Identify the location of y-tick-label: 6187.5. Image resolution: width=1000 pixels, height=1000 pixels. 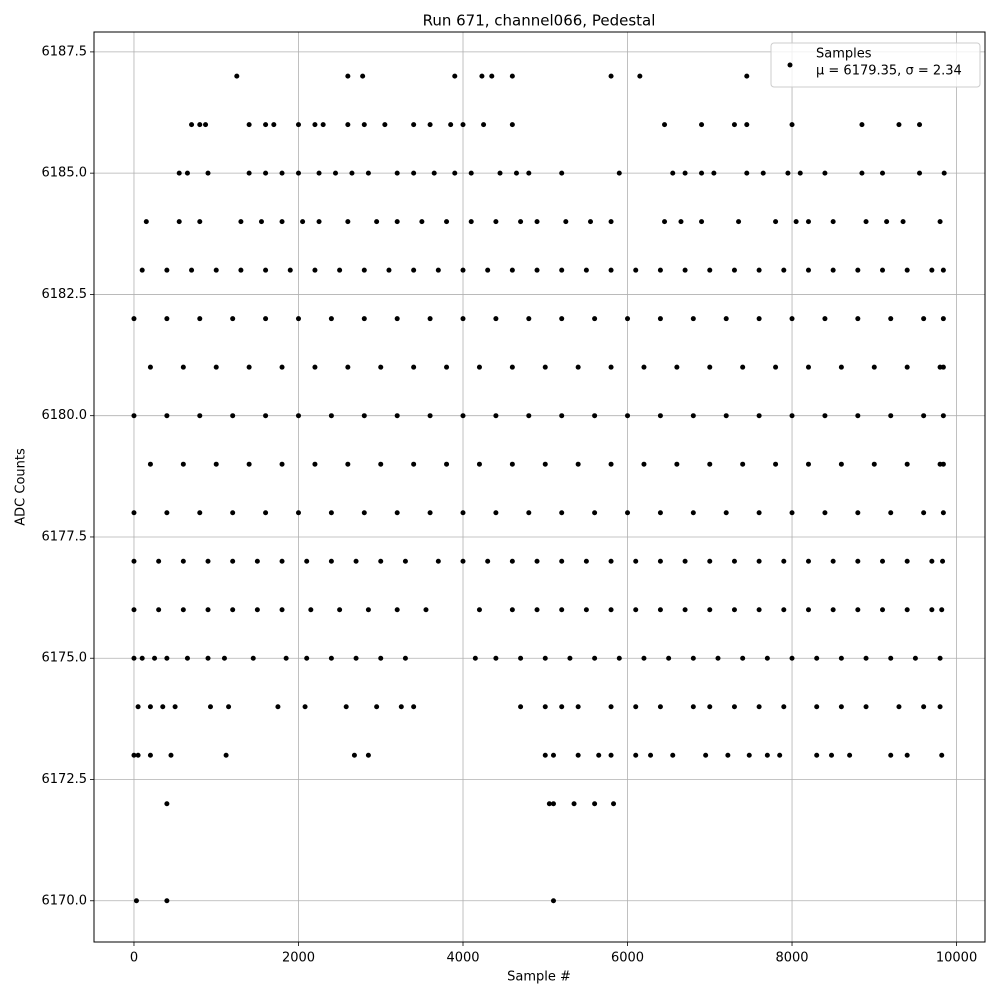
(65, 51).